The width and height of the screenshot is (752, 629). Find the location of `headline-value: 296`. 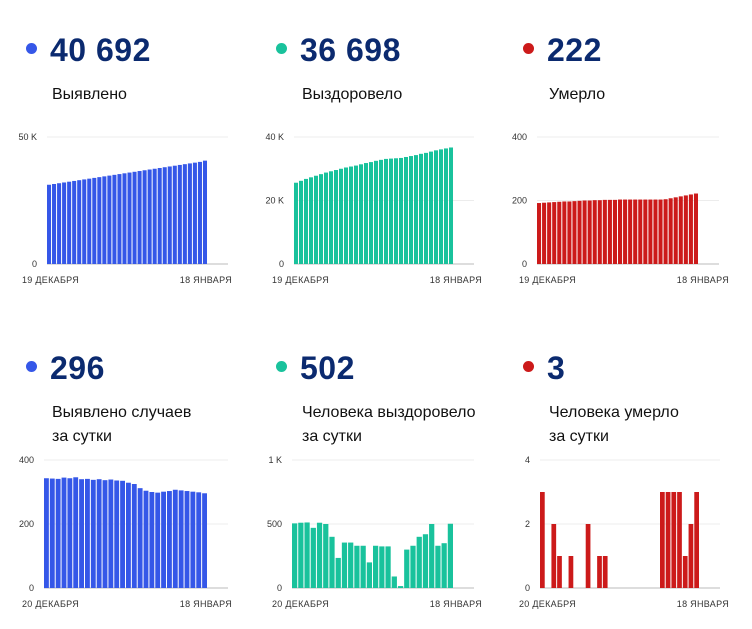

headline-value: 296 is located at coordinates (77, 368).